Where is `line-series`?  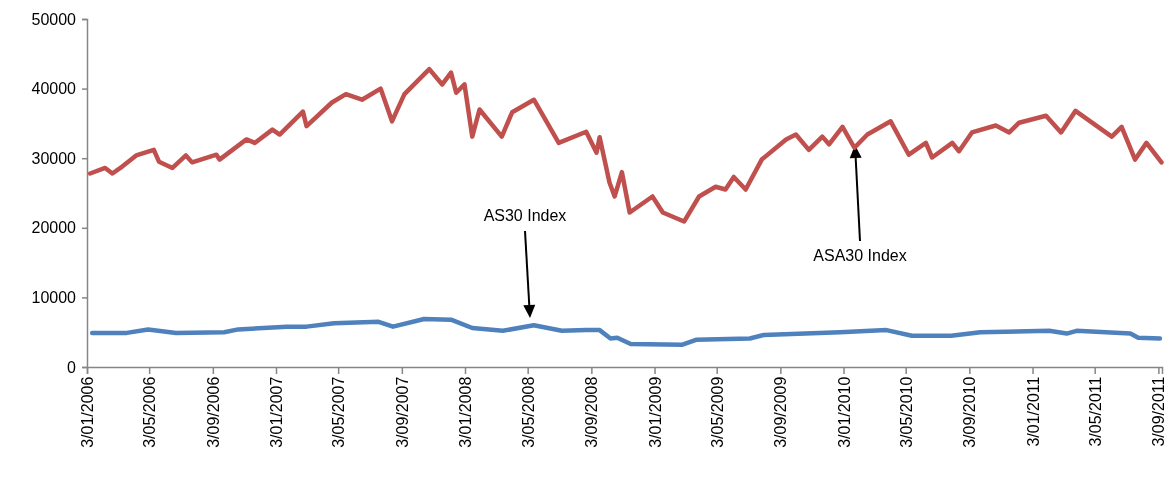 line-series is located at coordinates (626, 331).